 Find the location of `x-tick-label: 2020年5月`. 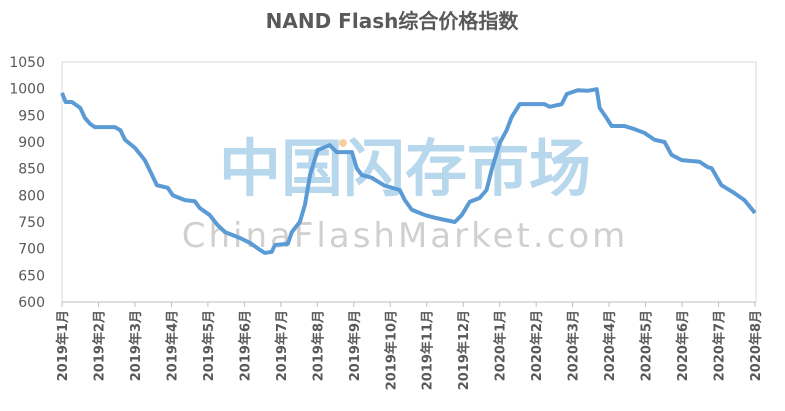

x-tick-label: 2020年5月 is located at coordinates (647, 345).